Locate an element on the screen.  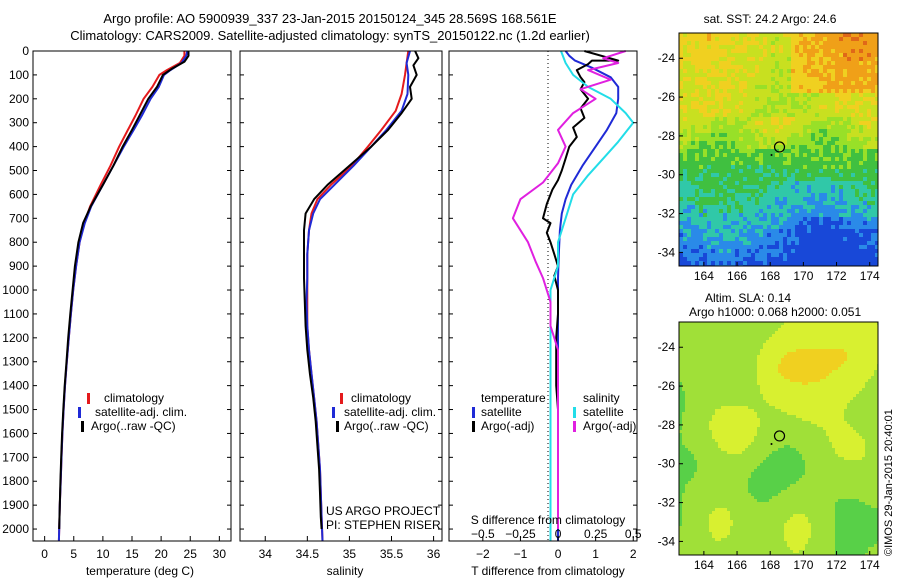
series-line-argo-raw-qc- is located at coordinates (361, 290).